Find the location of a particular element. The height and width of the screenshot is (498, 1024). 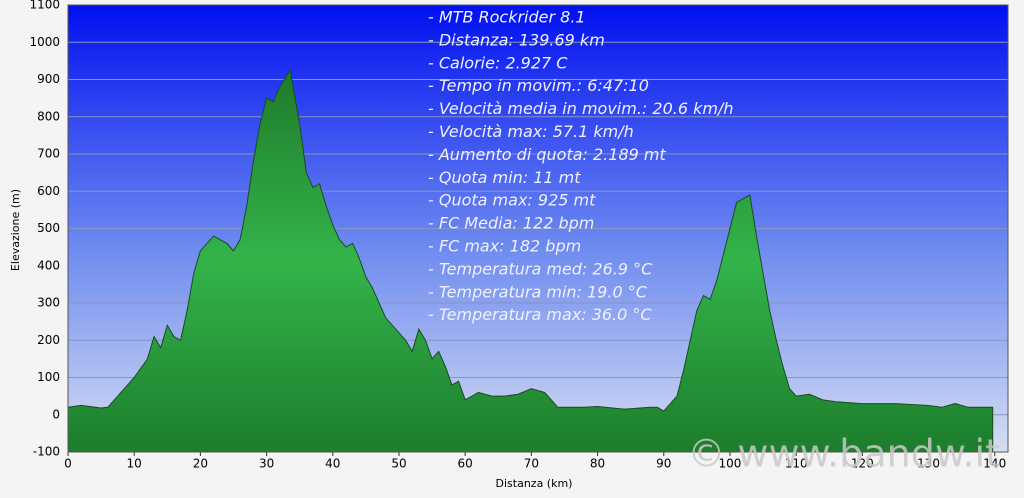

y-tick-label: 200 is located at coordinates (48, 340).